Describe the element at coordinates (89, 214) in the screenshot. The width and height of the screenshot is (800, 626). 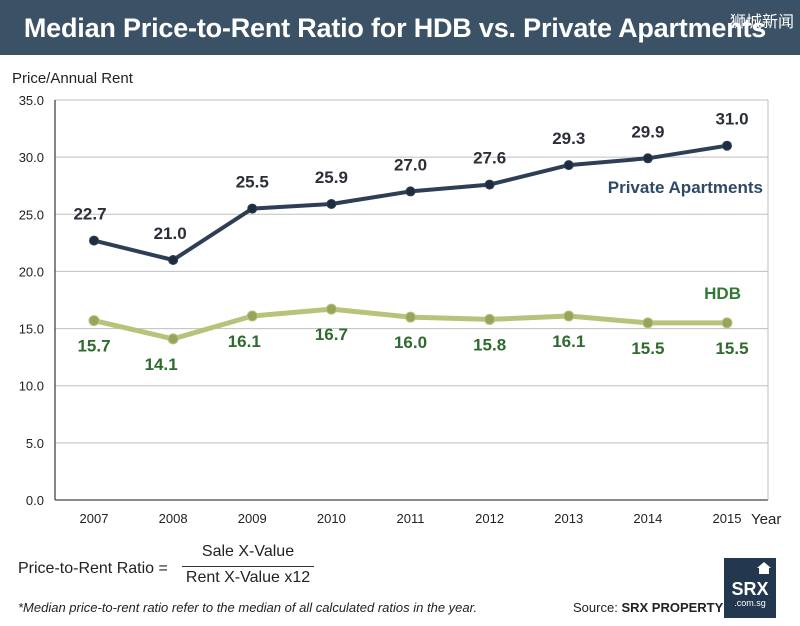
I see `data-label: 22.7` at that location.